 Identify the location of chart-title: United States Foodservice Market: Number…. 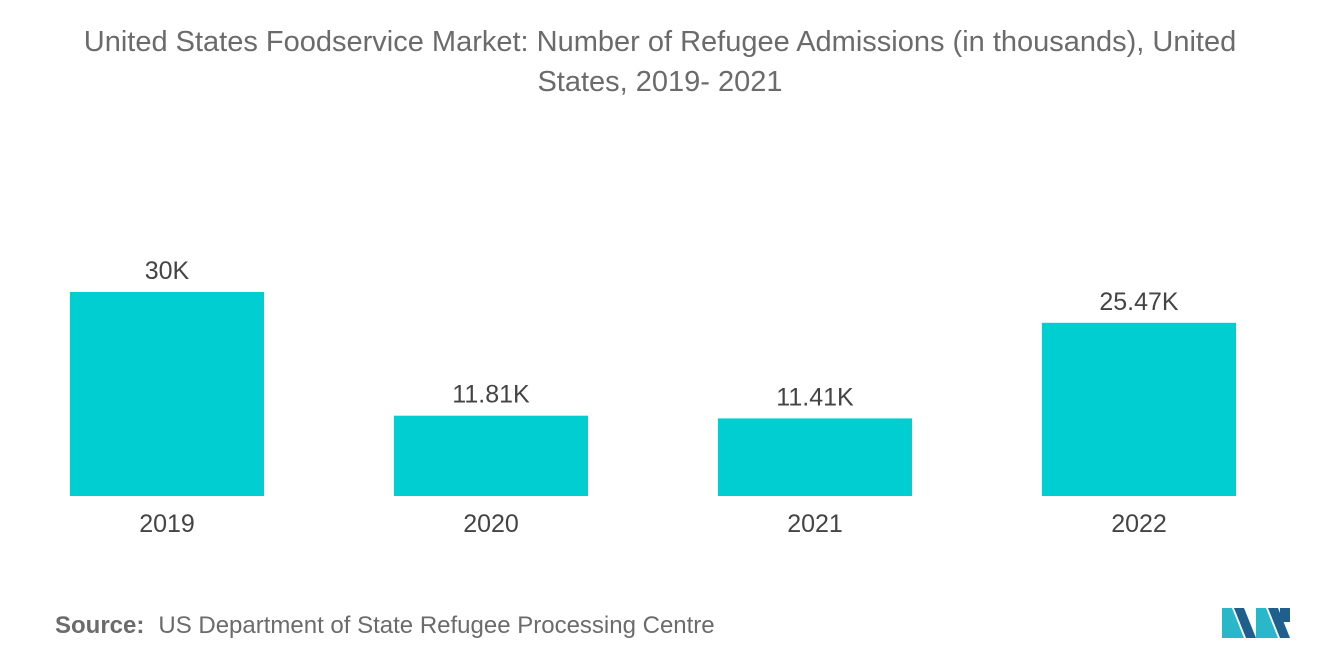
(660, 62).